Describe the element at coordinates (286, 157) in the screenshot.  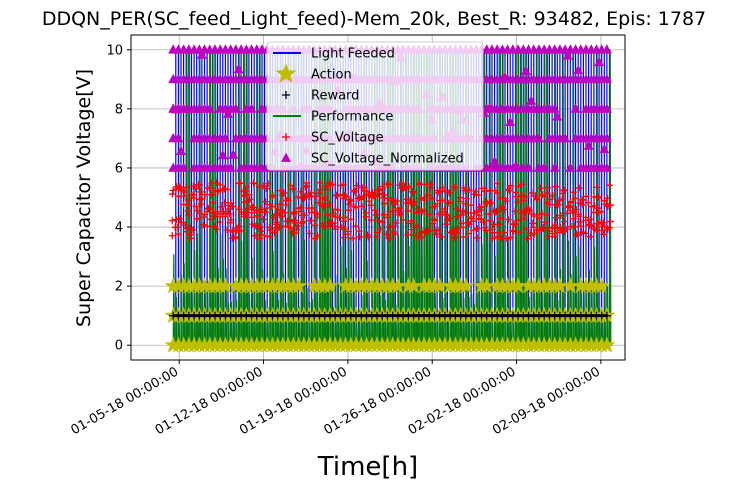
I see `legend-triangle-icon` at that location.